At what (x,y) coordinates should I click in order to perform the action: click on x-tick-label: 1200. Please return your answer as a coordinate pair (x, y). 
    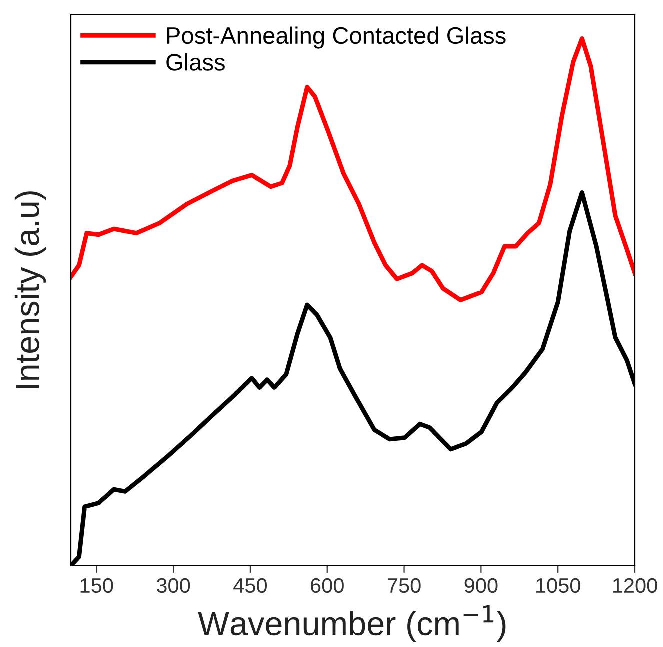
    Looking at the image, I should click on (635, 586).